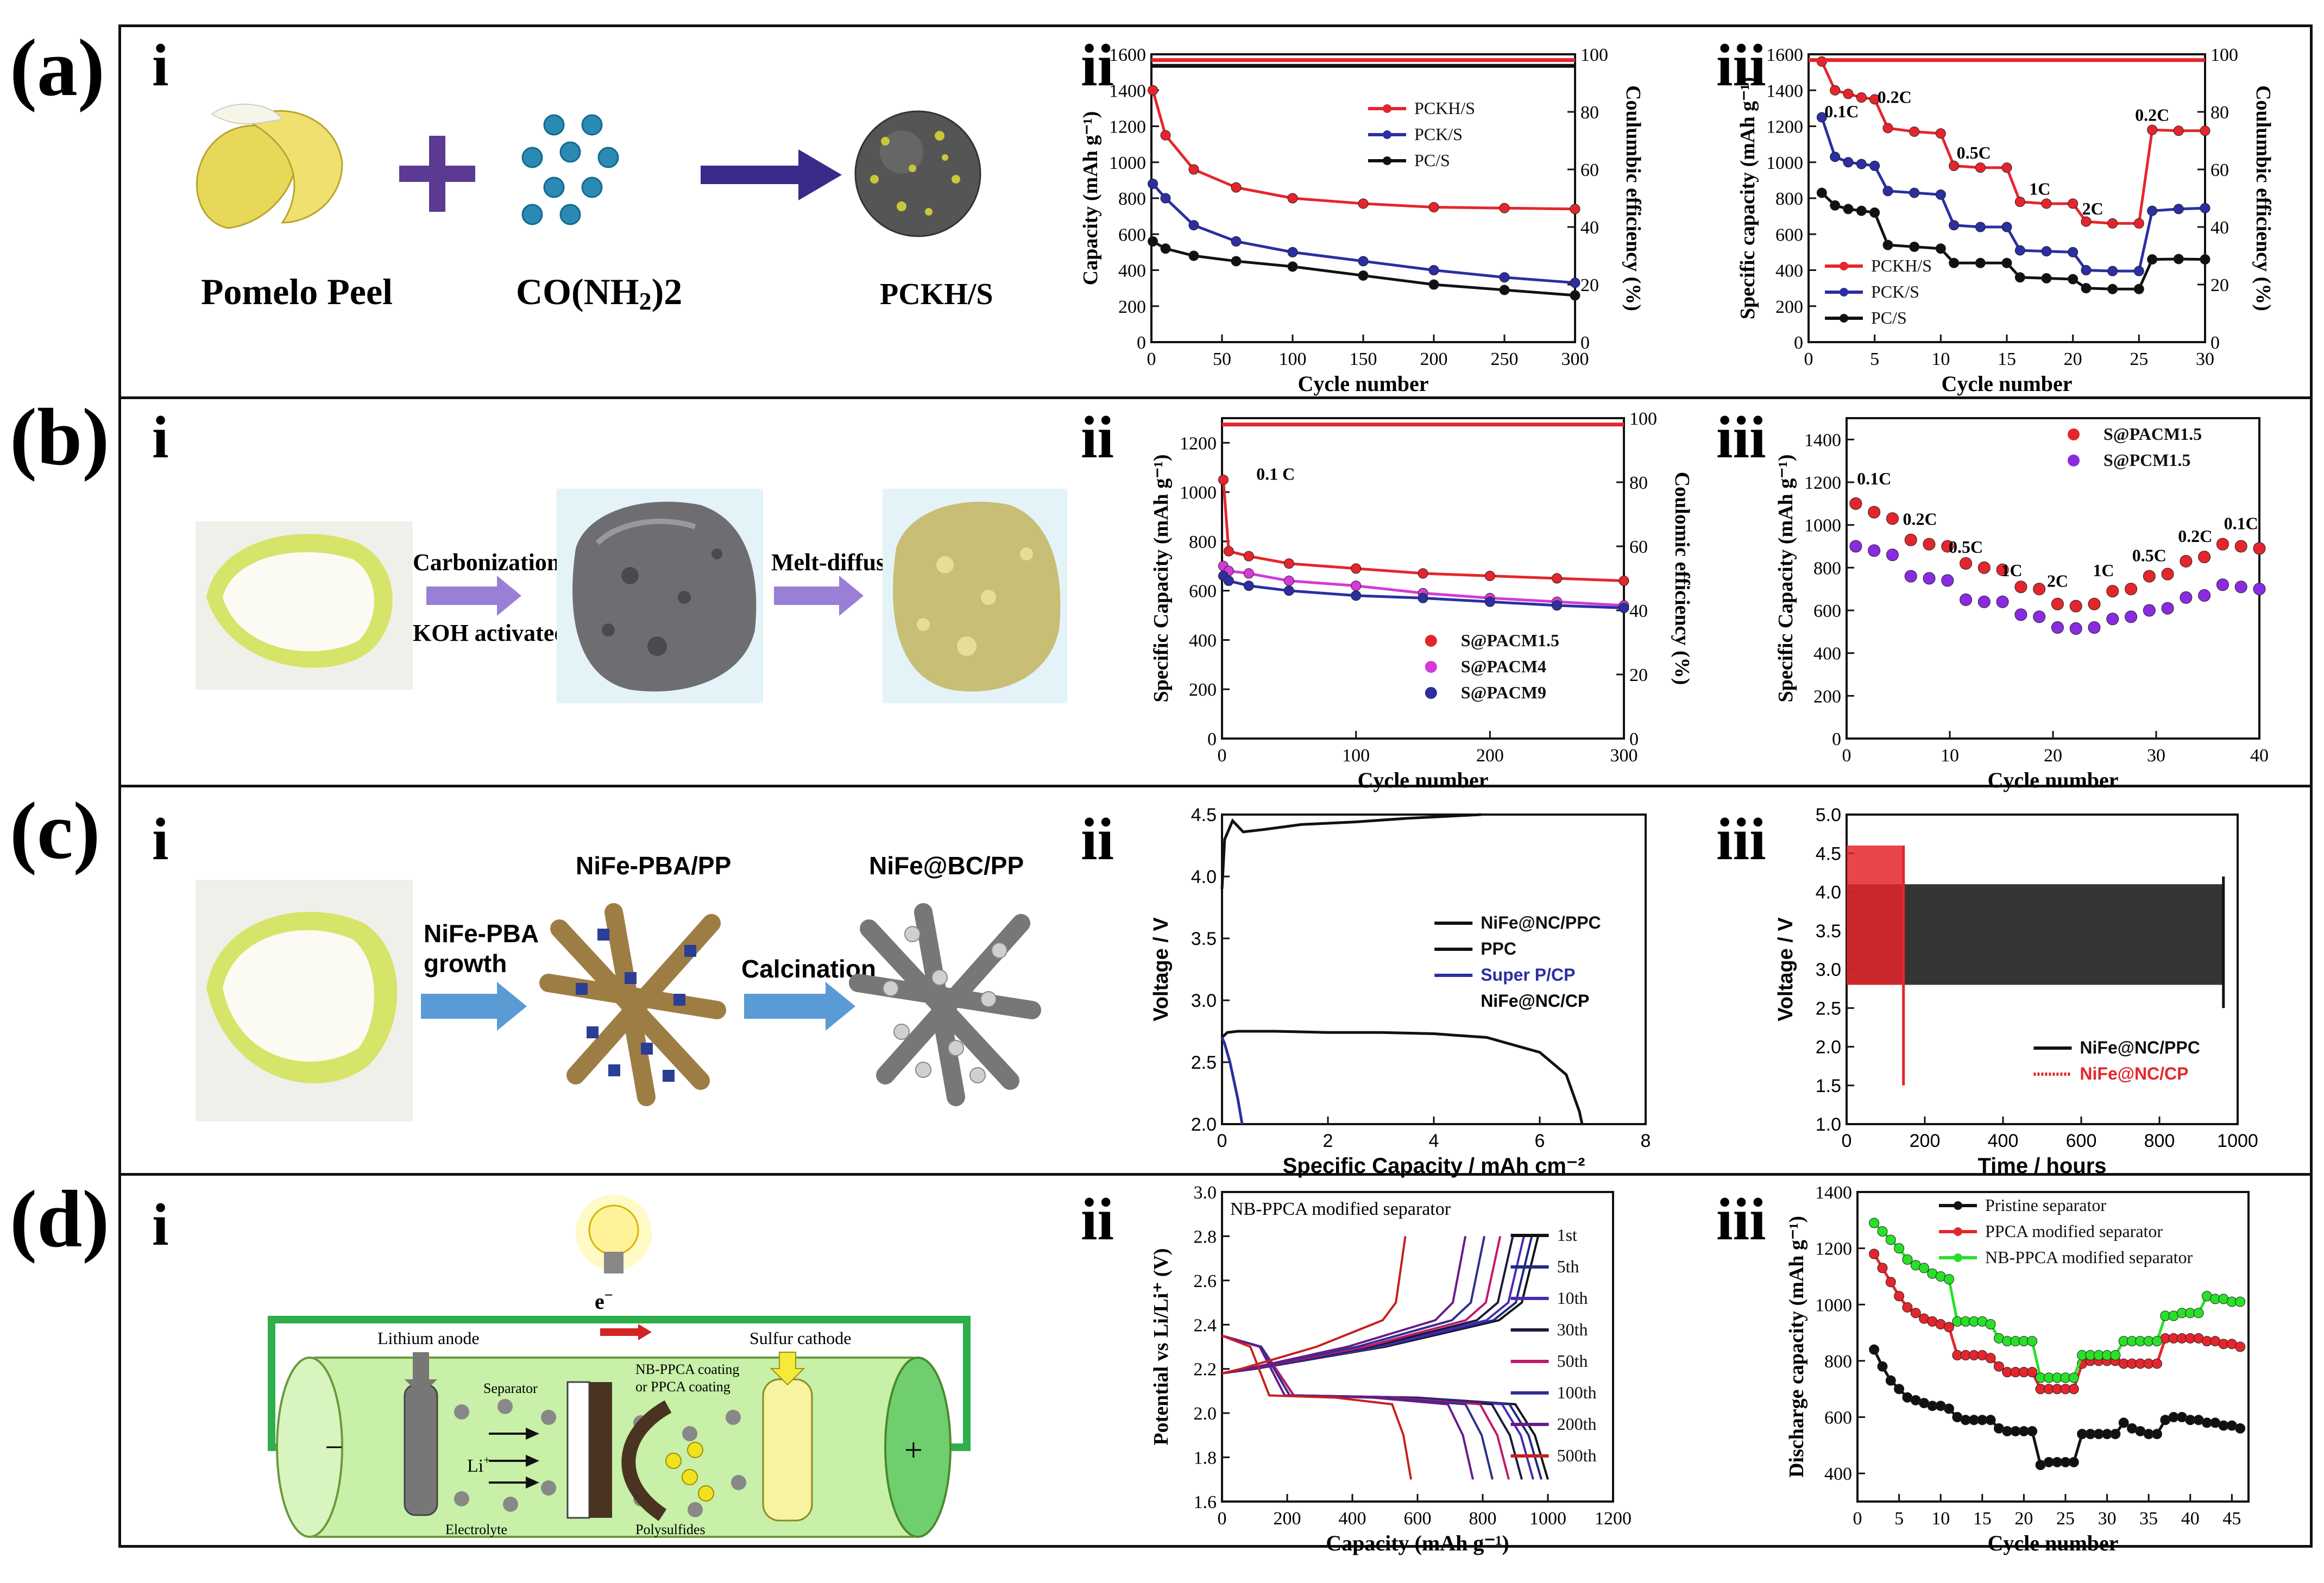  What do you see at coordinates (1205, 1193) in the screenshot?
I see `y-tick-label: 3.0` at bounding box center [1205, 1193].